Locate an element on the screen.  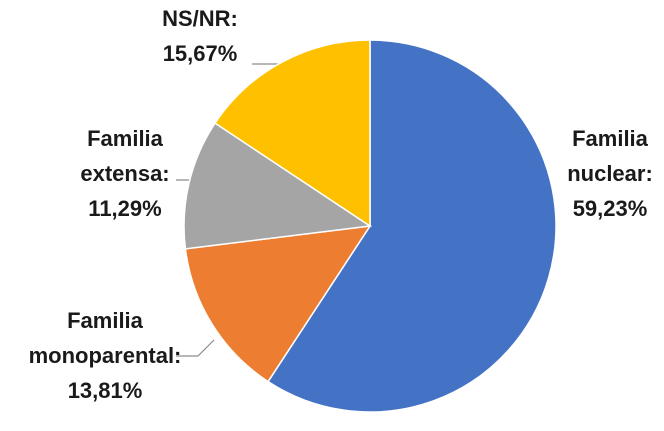
data-label: Familia nuclear: 59,23% is located at coordinates (610, 173).